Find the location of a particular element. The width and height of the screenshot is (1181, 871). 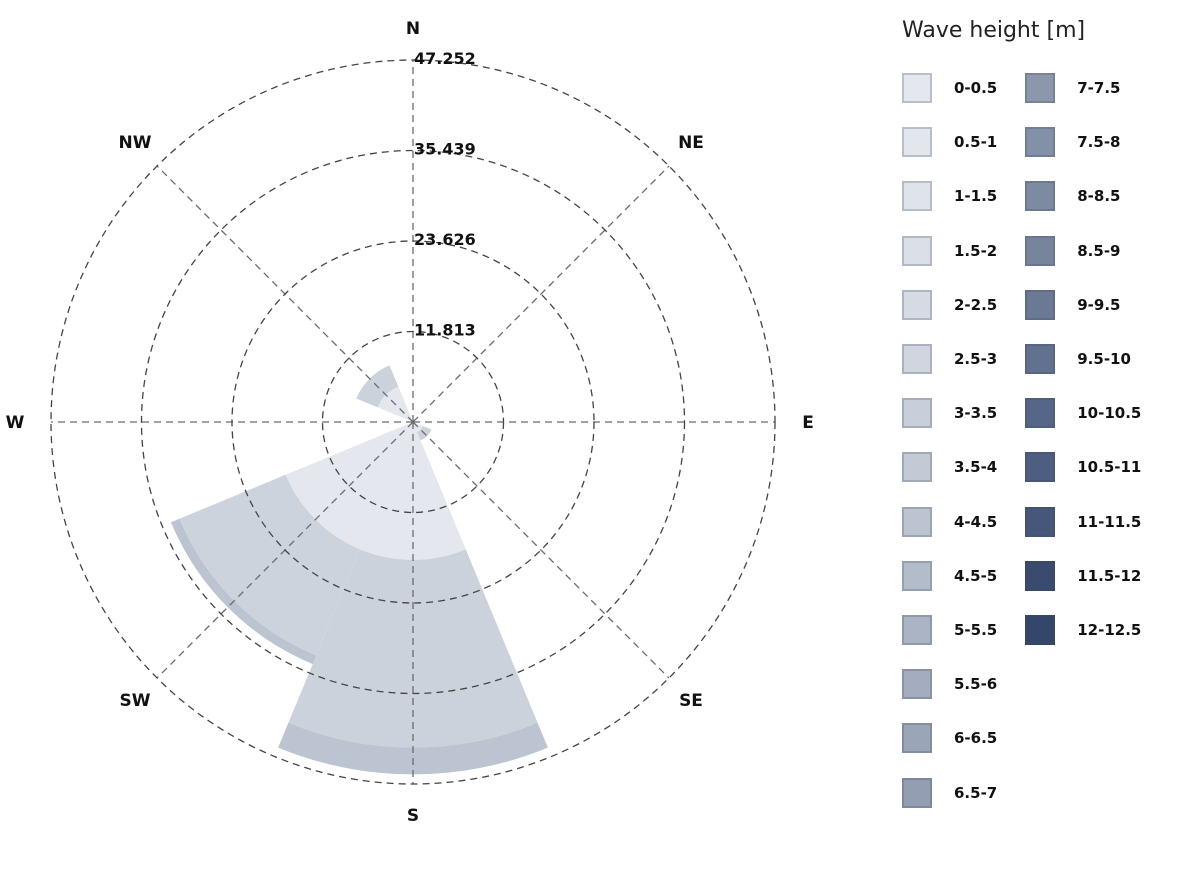

legend-label: 10.5-11 is located at coordinates (1109, 467).